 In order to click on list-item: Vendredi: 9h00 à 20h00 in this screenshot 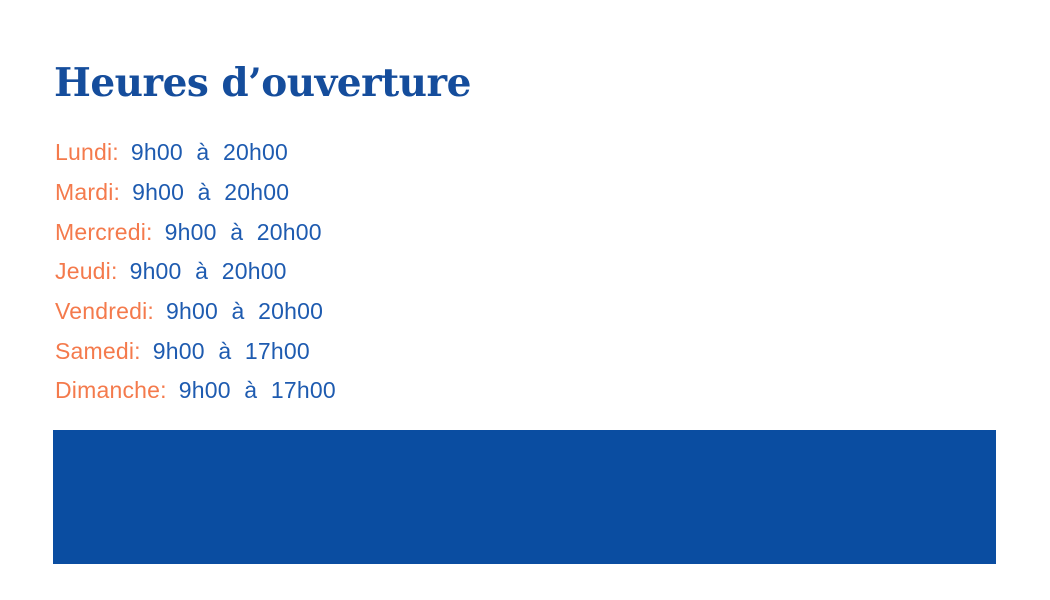, I will do `click(195, 312)`.